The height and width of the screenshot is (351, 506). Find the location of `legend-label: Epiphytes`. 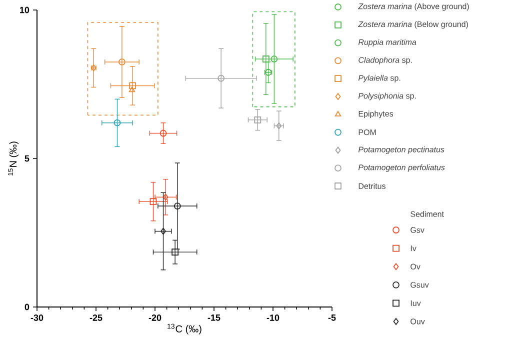

legend-label: Epiphytes is located at coordinates (376, 114).